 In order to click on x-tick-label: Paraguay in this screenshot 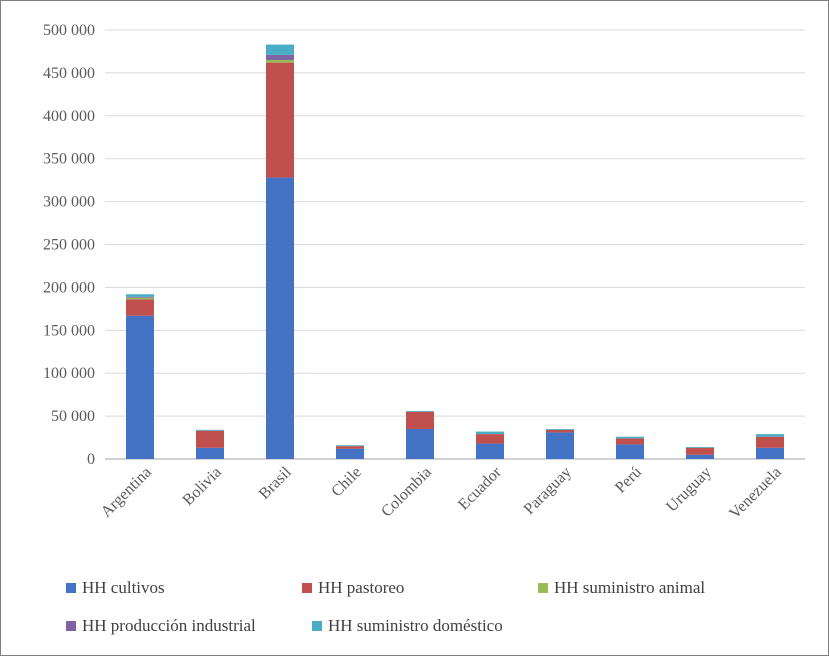, I will do `click(548, 491)`.